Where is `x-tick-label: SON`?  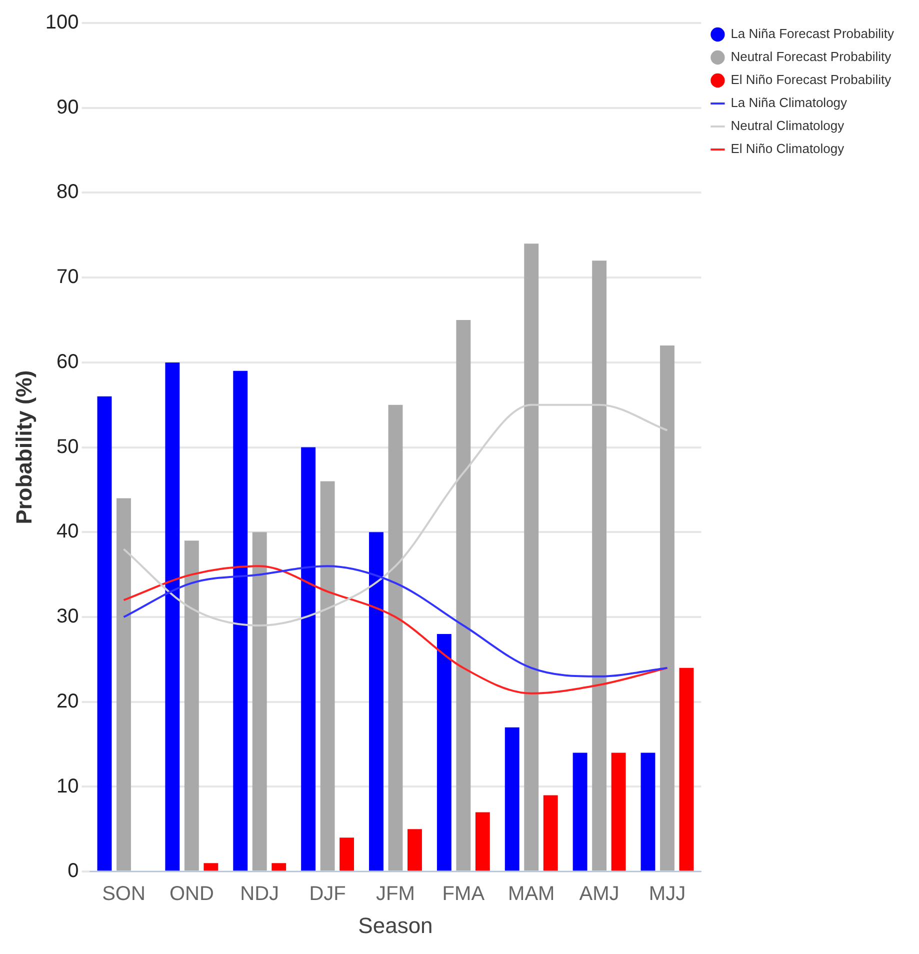
x-tick-label: SON is located at coordinates (124, 894).